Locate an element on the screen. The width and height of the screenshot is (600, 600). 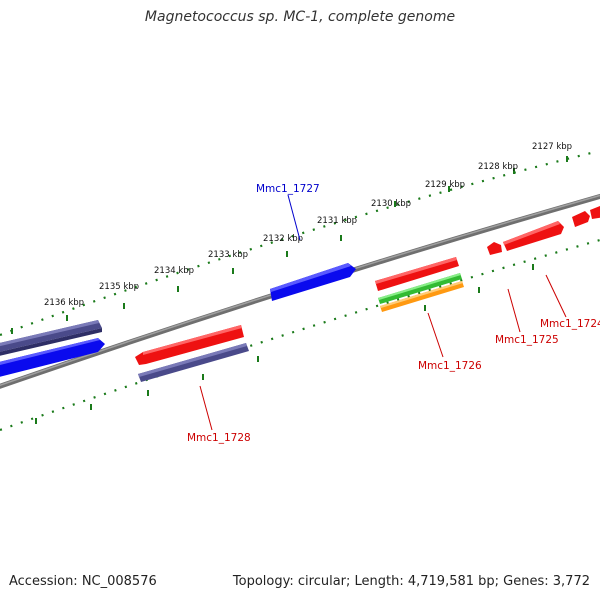
gene-bar-blue-left is located at coordinates (52, 357).